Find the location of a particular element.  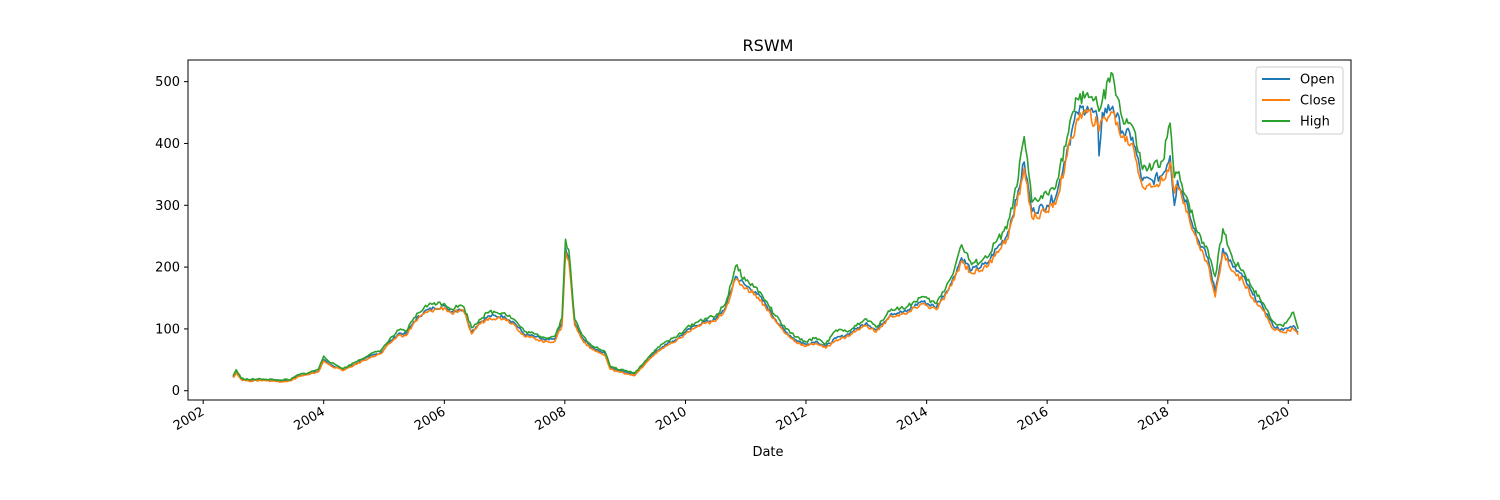

x-tick-label: 2004 is located at coordinates (310, 419).